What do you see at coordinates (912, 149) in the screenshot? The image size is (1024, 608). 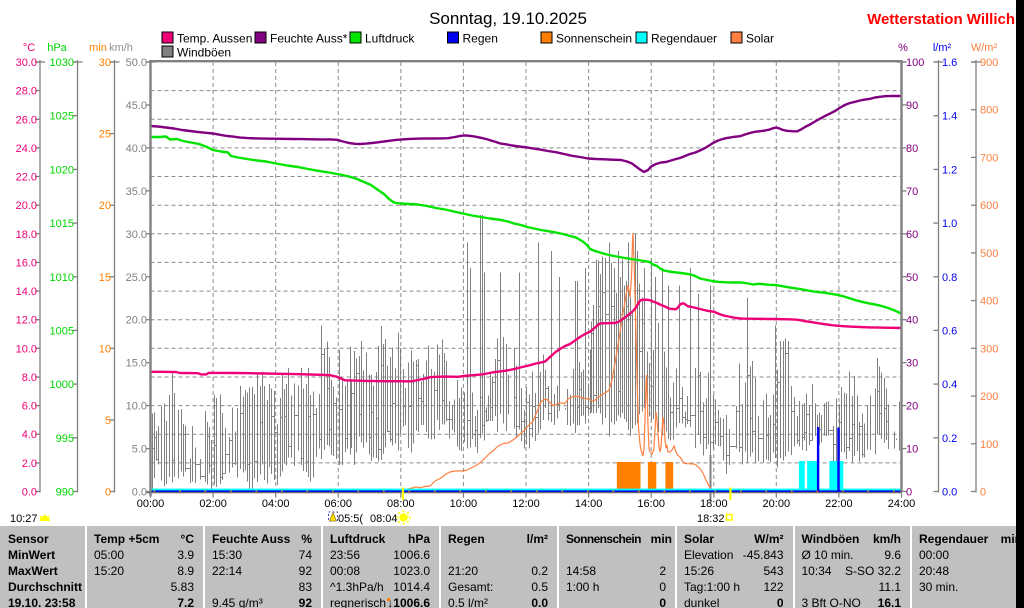 I see `svg-text: 80` at bounding box center [912, 149].